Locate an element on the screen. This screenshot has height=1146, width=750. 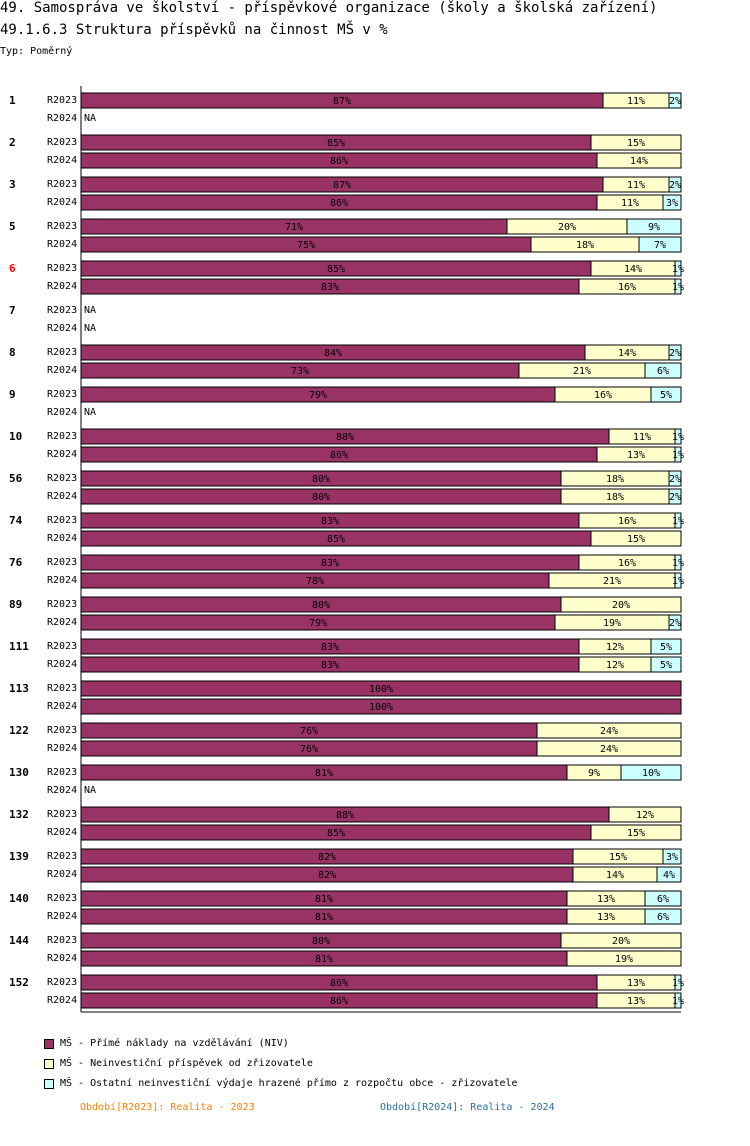
bar-value-label: 1% is located at coordinates (678, 269).